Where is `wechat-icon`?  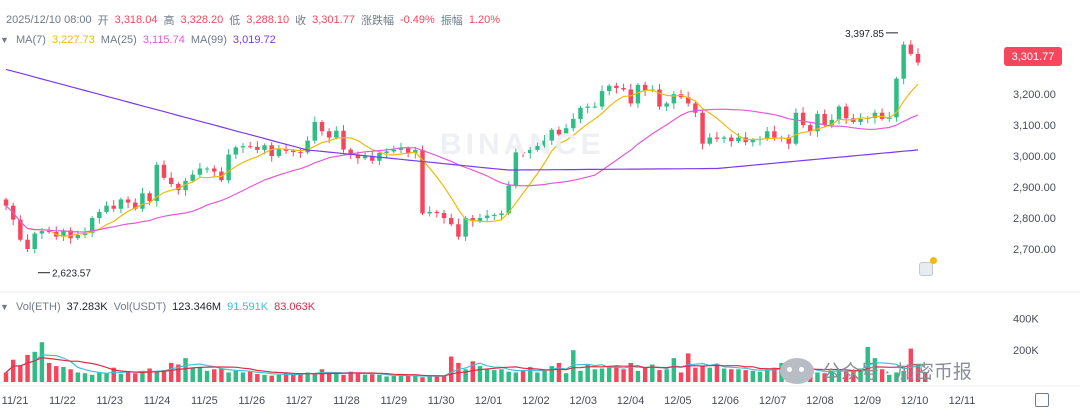
wechat-icon is located at coordinates (797, 370).